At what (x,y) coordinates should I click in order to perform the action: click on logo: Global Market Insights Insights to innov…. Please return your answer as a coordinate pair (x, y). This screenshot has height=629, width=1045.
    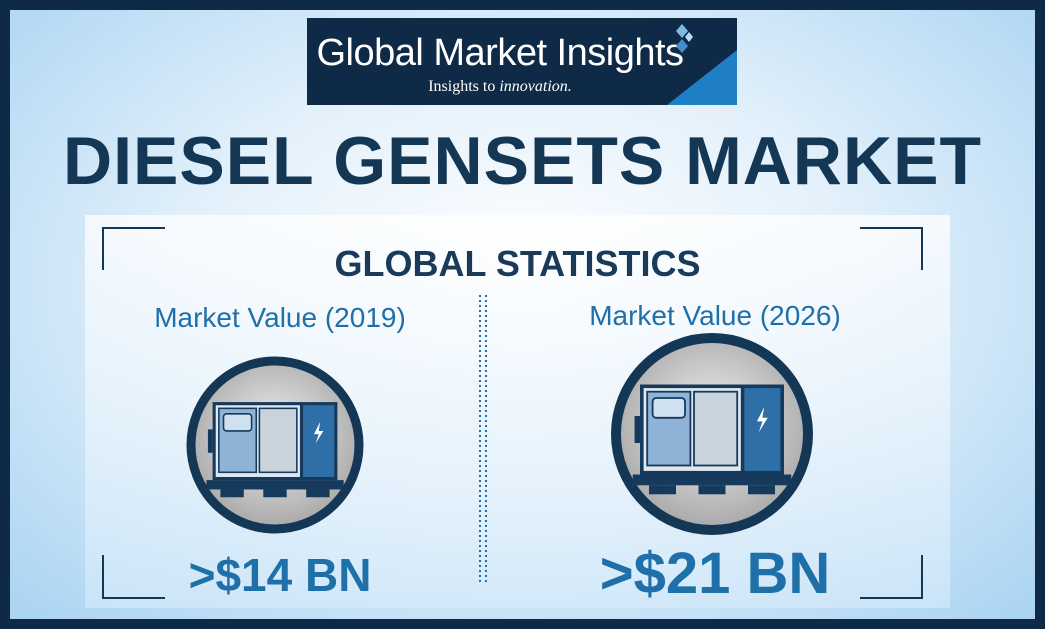
    Looking at the image, I should click on (522, 61).